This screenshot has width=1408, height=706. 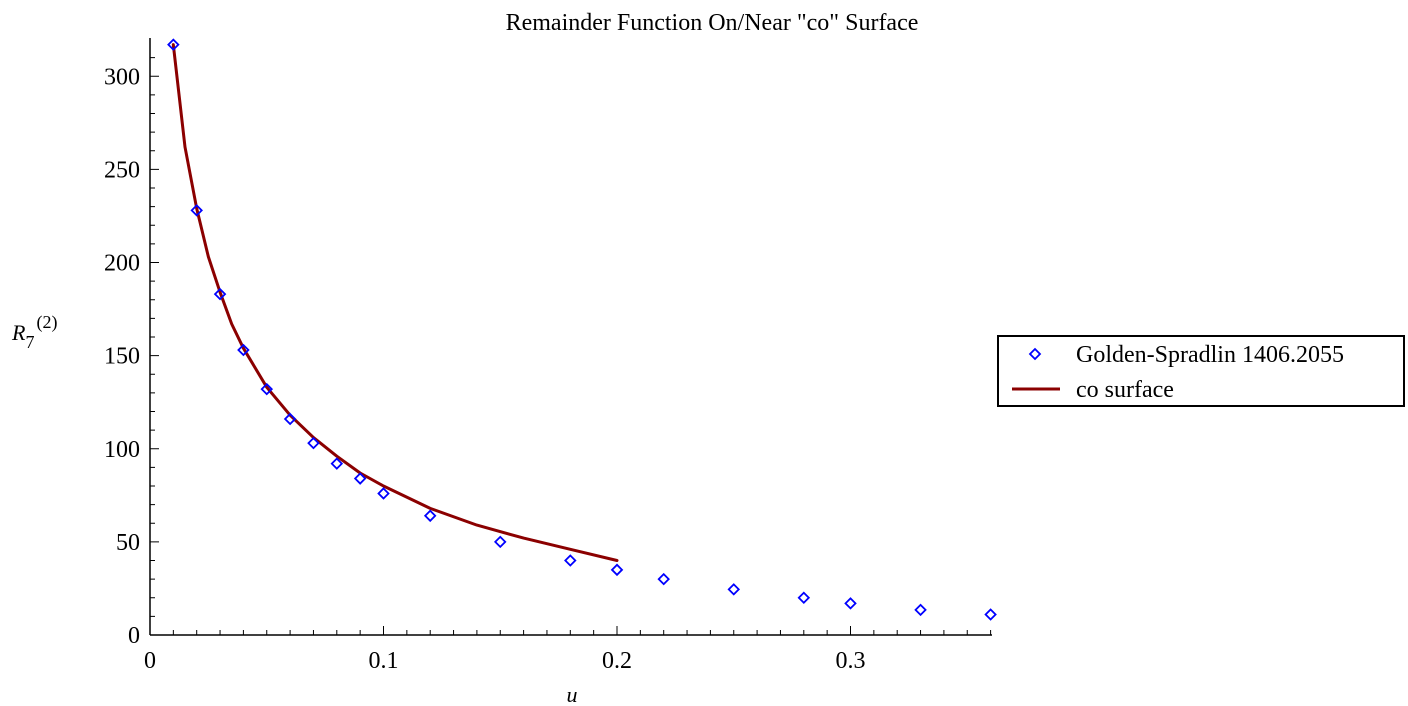 I want to click on legend-label-line: co surface, so click(x=1125, y=390).